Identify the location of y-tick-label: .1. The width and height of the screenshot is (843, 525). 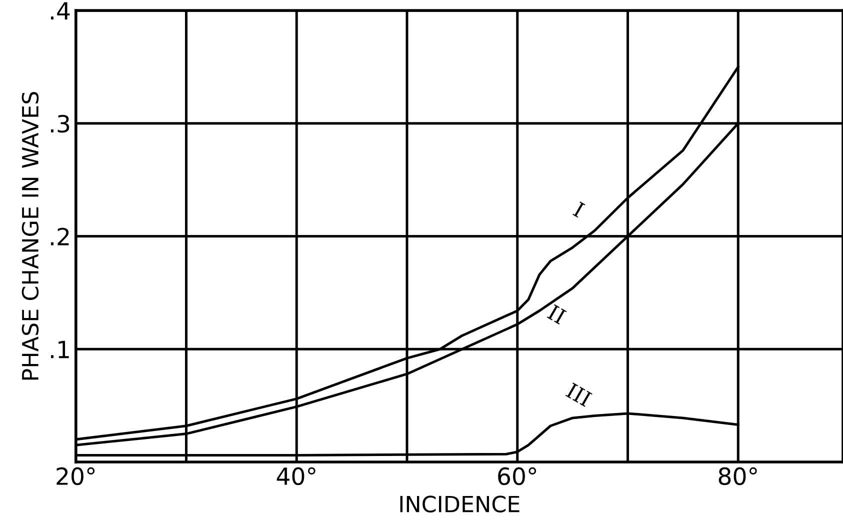
(60, 349).